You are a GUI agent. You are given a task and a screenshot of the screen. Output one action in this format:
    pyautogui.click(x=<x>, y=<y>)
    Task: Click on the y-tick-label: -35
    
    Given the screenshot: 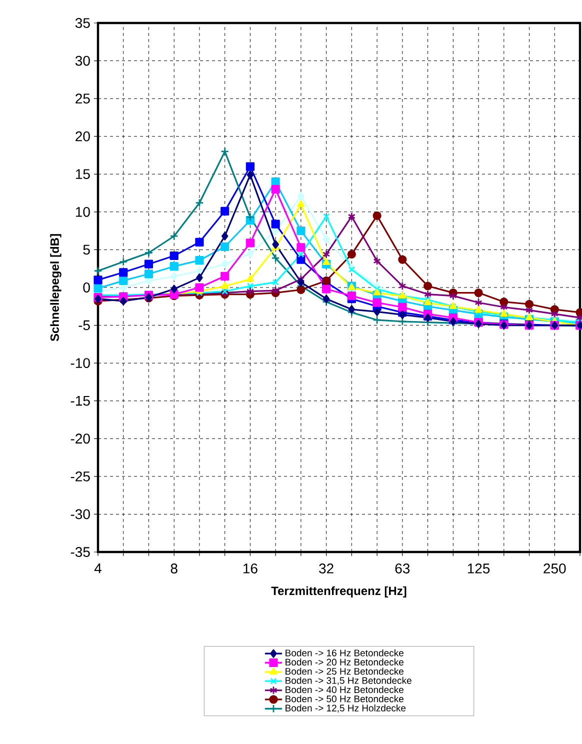 What is the action you would take?
    pyautogui.click(x=80, y=552)
    